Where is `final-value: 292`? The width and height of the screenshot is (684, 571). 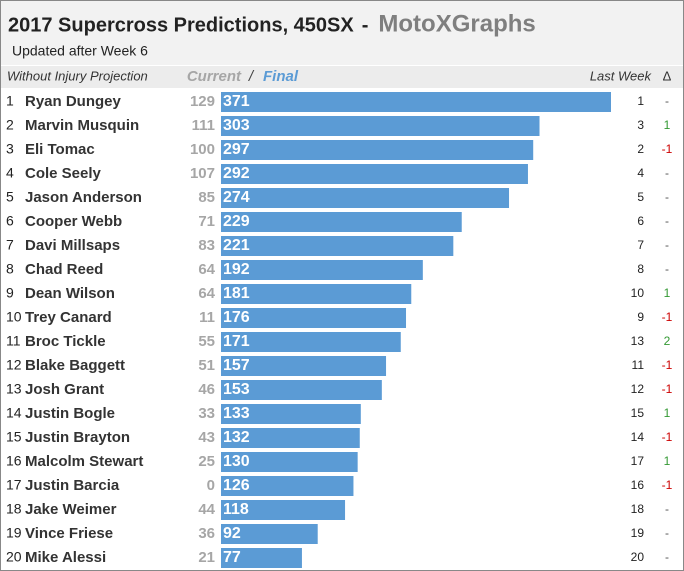
final-value: 292 is located at coordinates (236, 173).